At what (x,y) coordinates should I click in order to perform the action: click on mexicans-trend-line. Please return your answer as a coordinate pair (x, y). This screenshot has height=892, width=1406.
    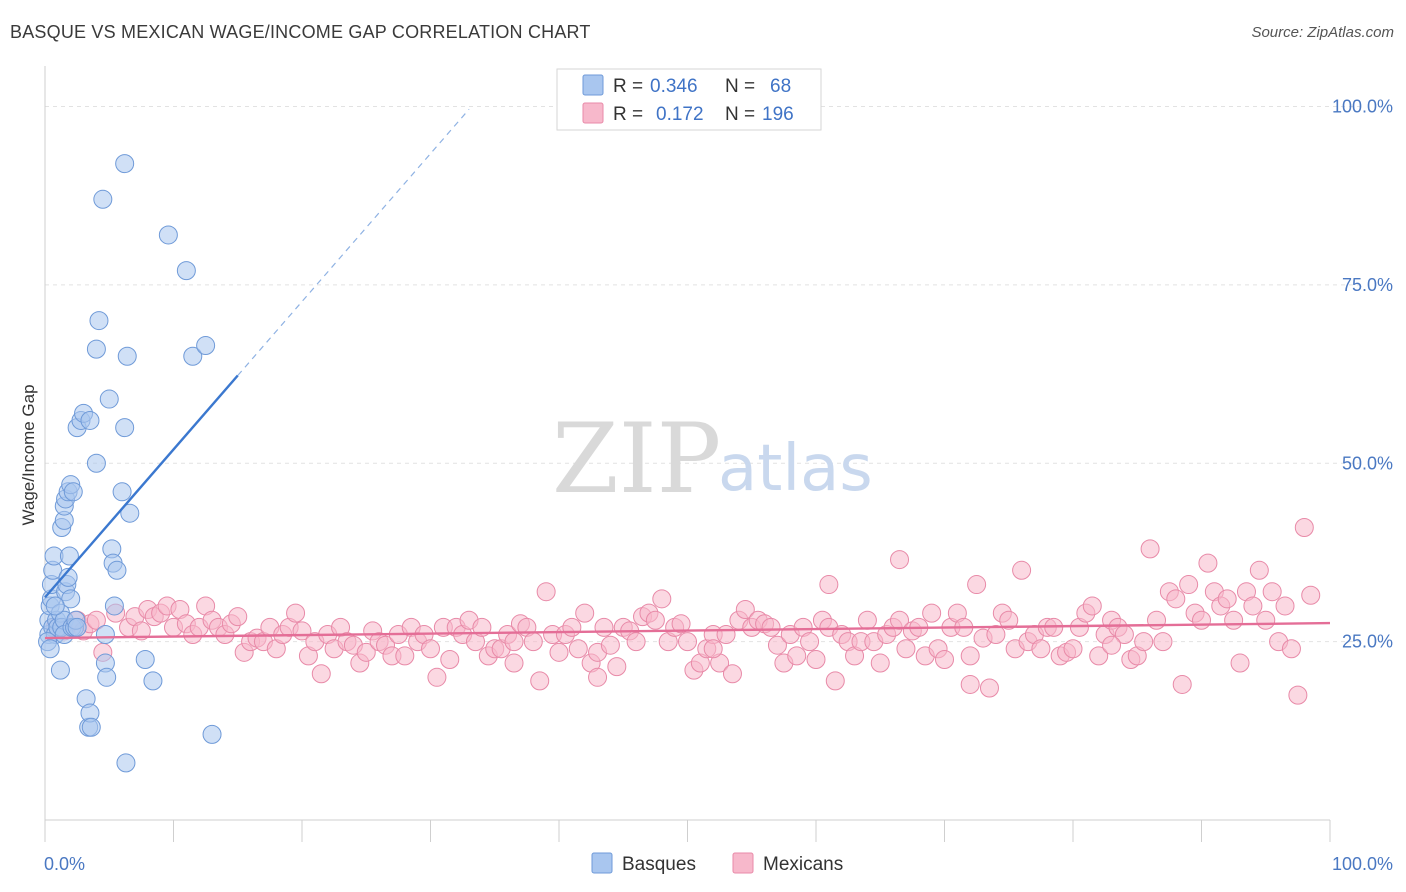
    Looking at the image, I should click on (687, 630).